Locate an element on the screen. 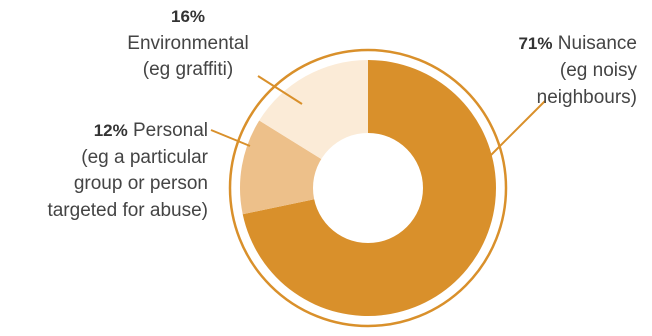  slice-label-personal-1: Personal is located at coordinates (170, 130).